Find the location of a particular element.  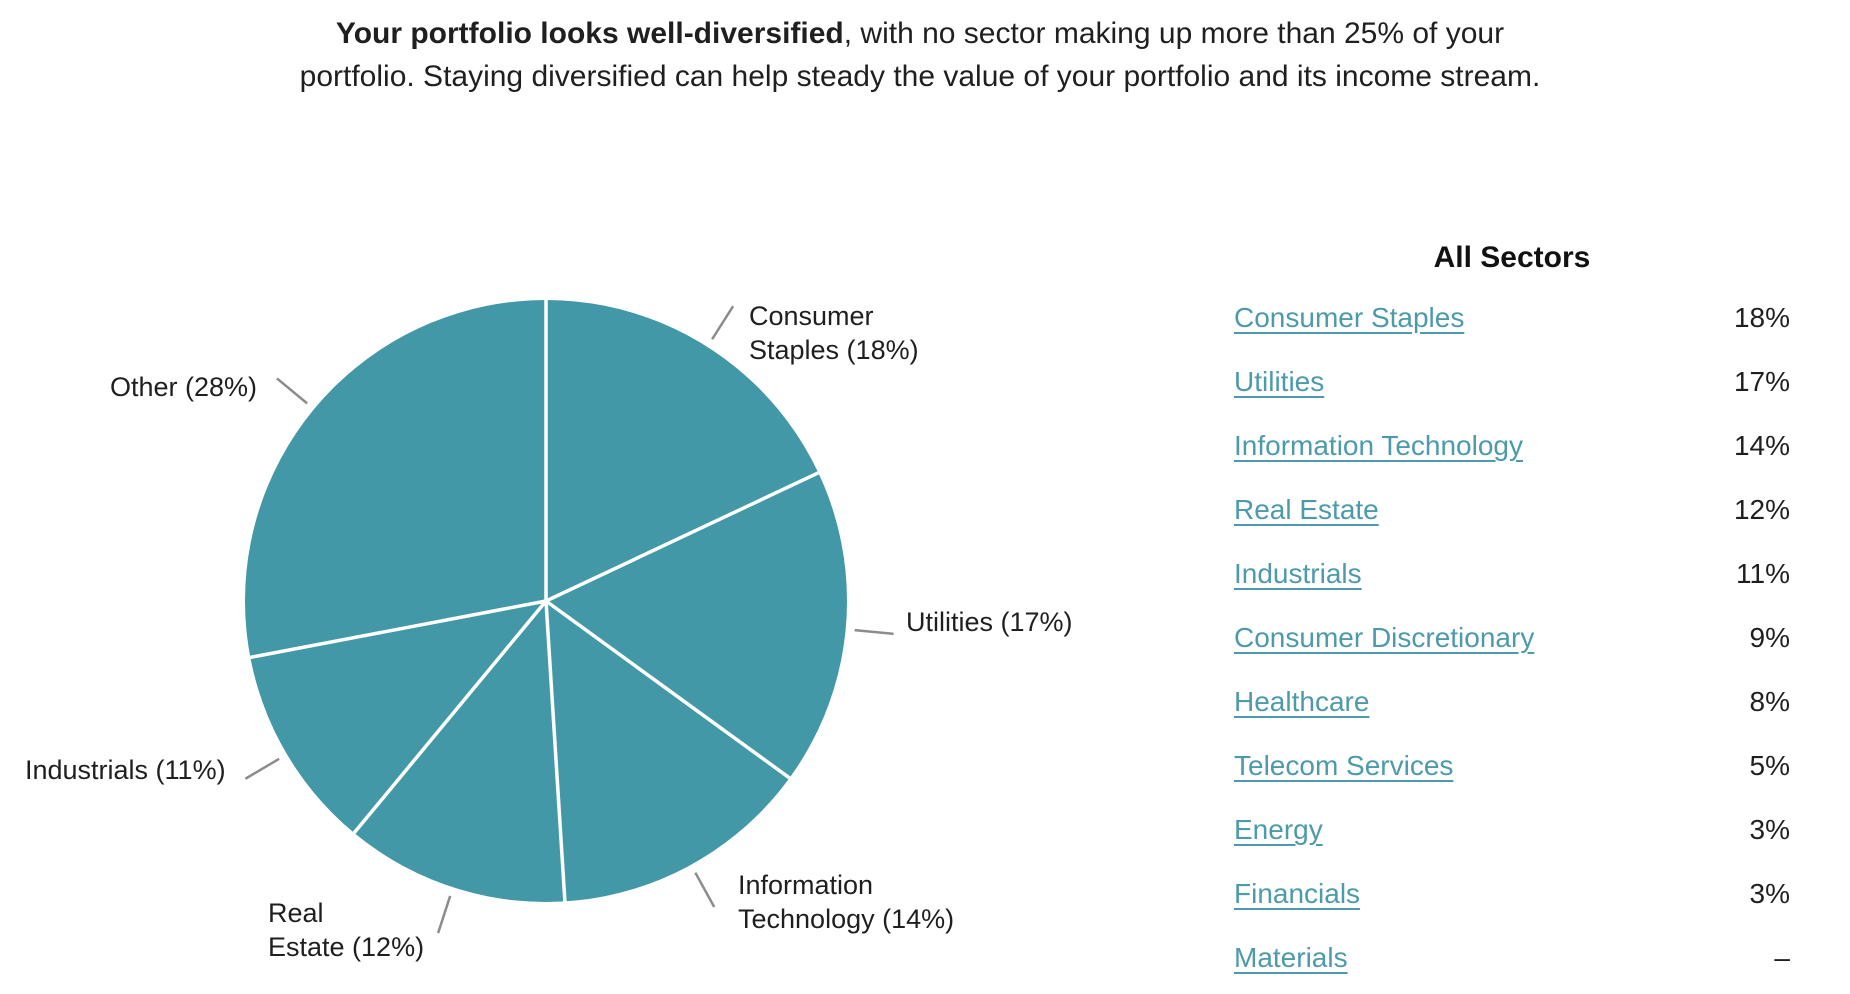

pie-label-real-estate: Real Estate (12%) is located at coordinates (346, 930).